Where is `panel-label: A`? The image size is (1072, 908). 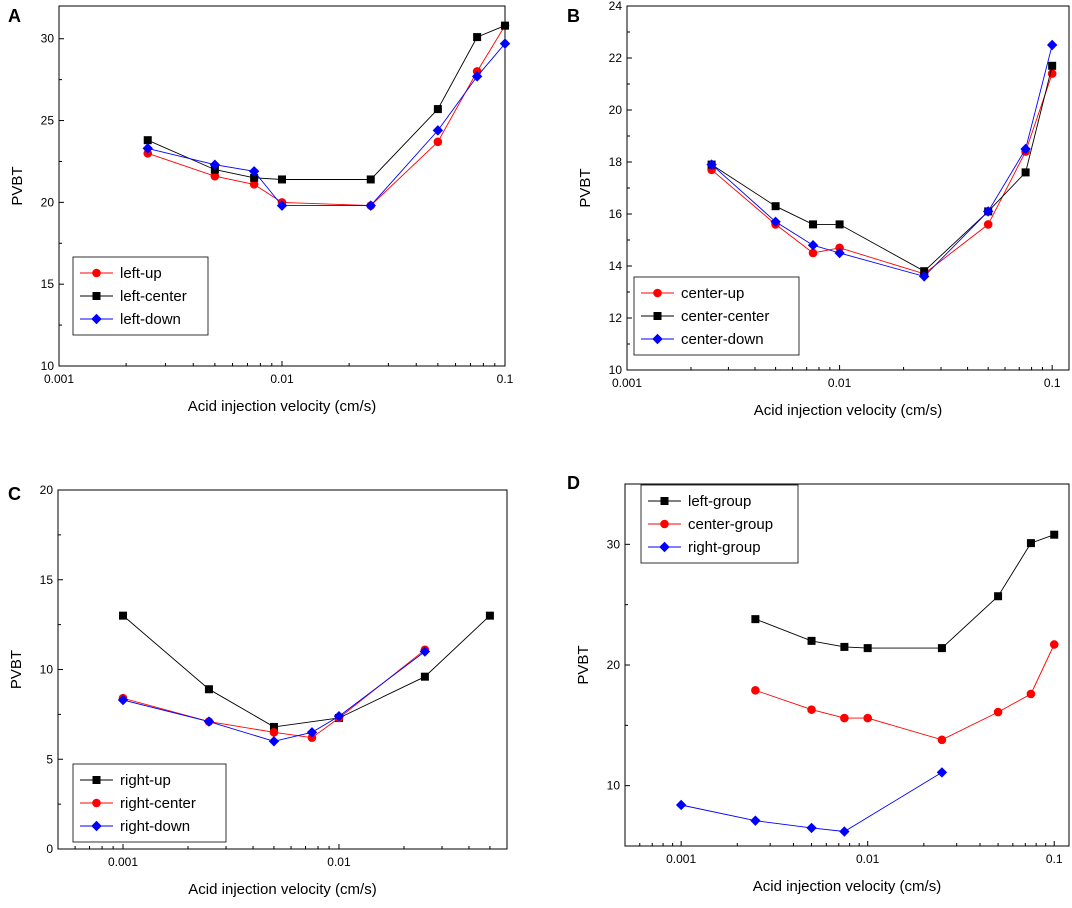
panel-label: A is located at coordinates (14, 16).